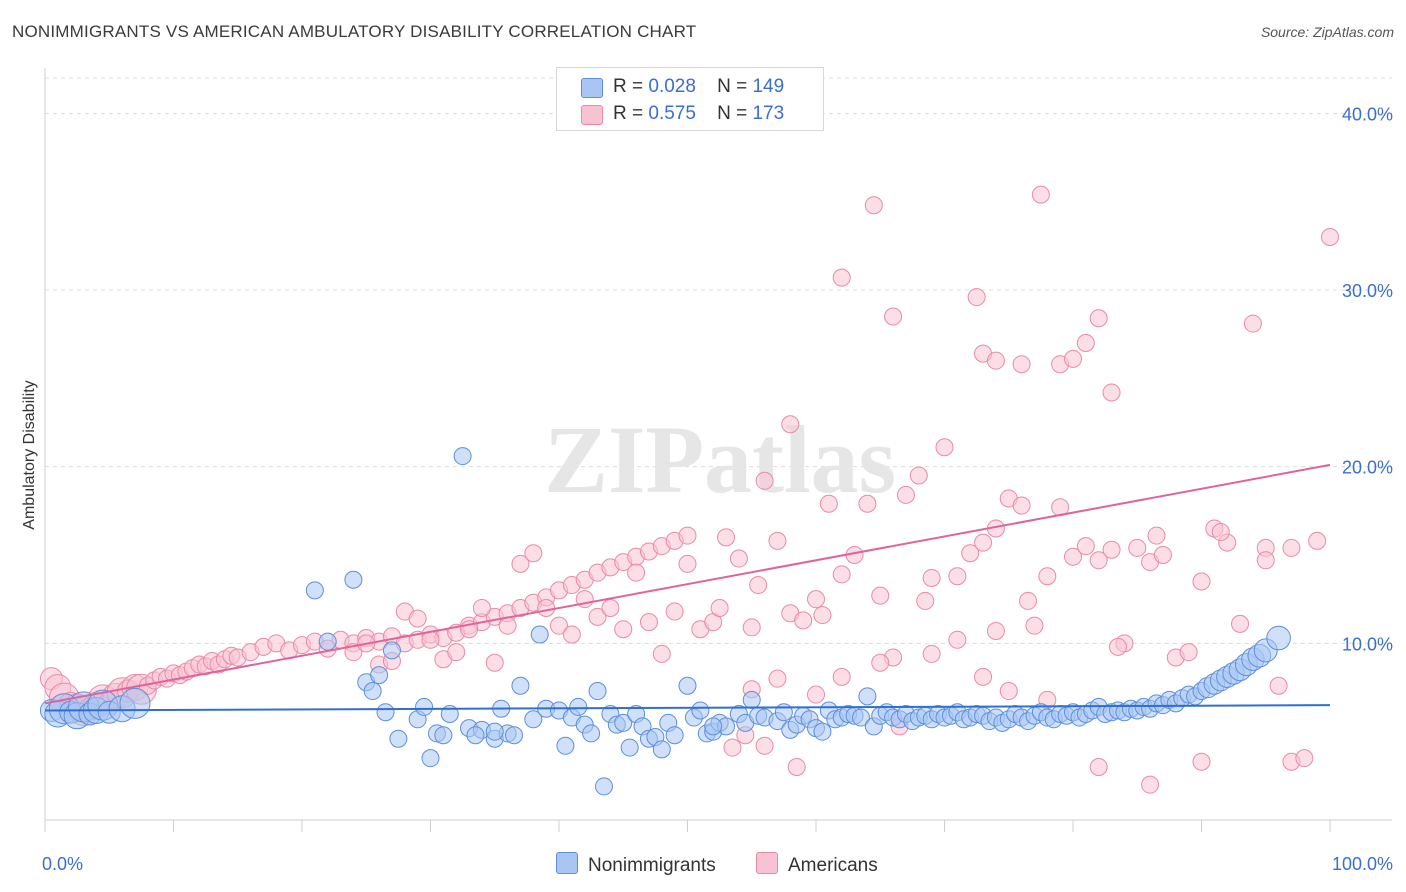 Image resolution: width=1406 pixels, height=892 pixels. Describe the element at coordinates (1367, 468) in the screenshot. I see `y-tick-label: 20.0%` at that location.